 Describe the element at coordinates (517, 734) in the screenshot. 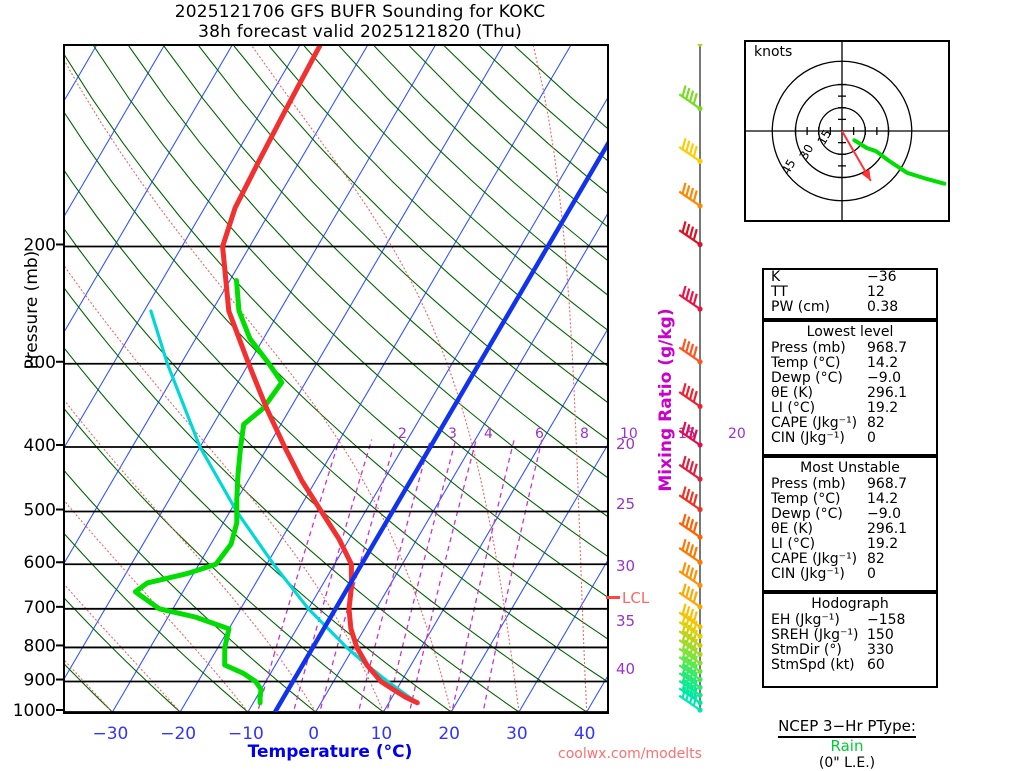

I see `temperature-tick-30: 30` at that location.